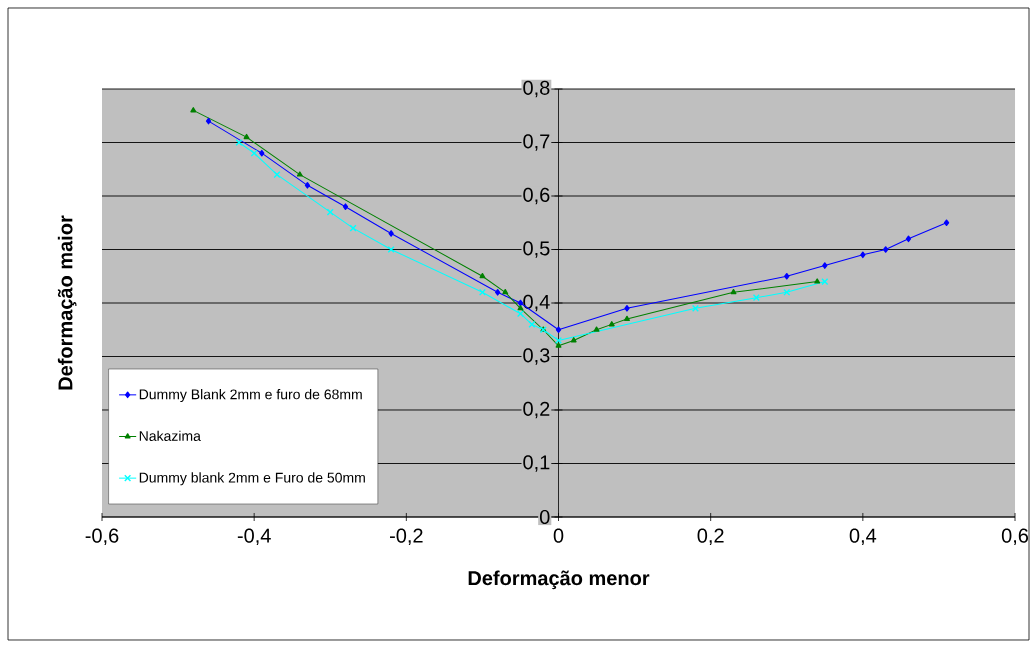 This screenshot has height=648, width=1035. I want to click on x-tick-label: -0,2, so click(406, 537).